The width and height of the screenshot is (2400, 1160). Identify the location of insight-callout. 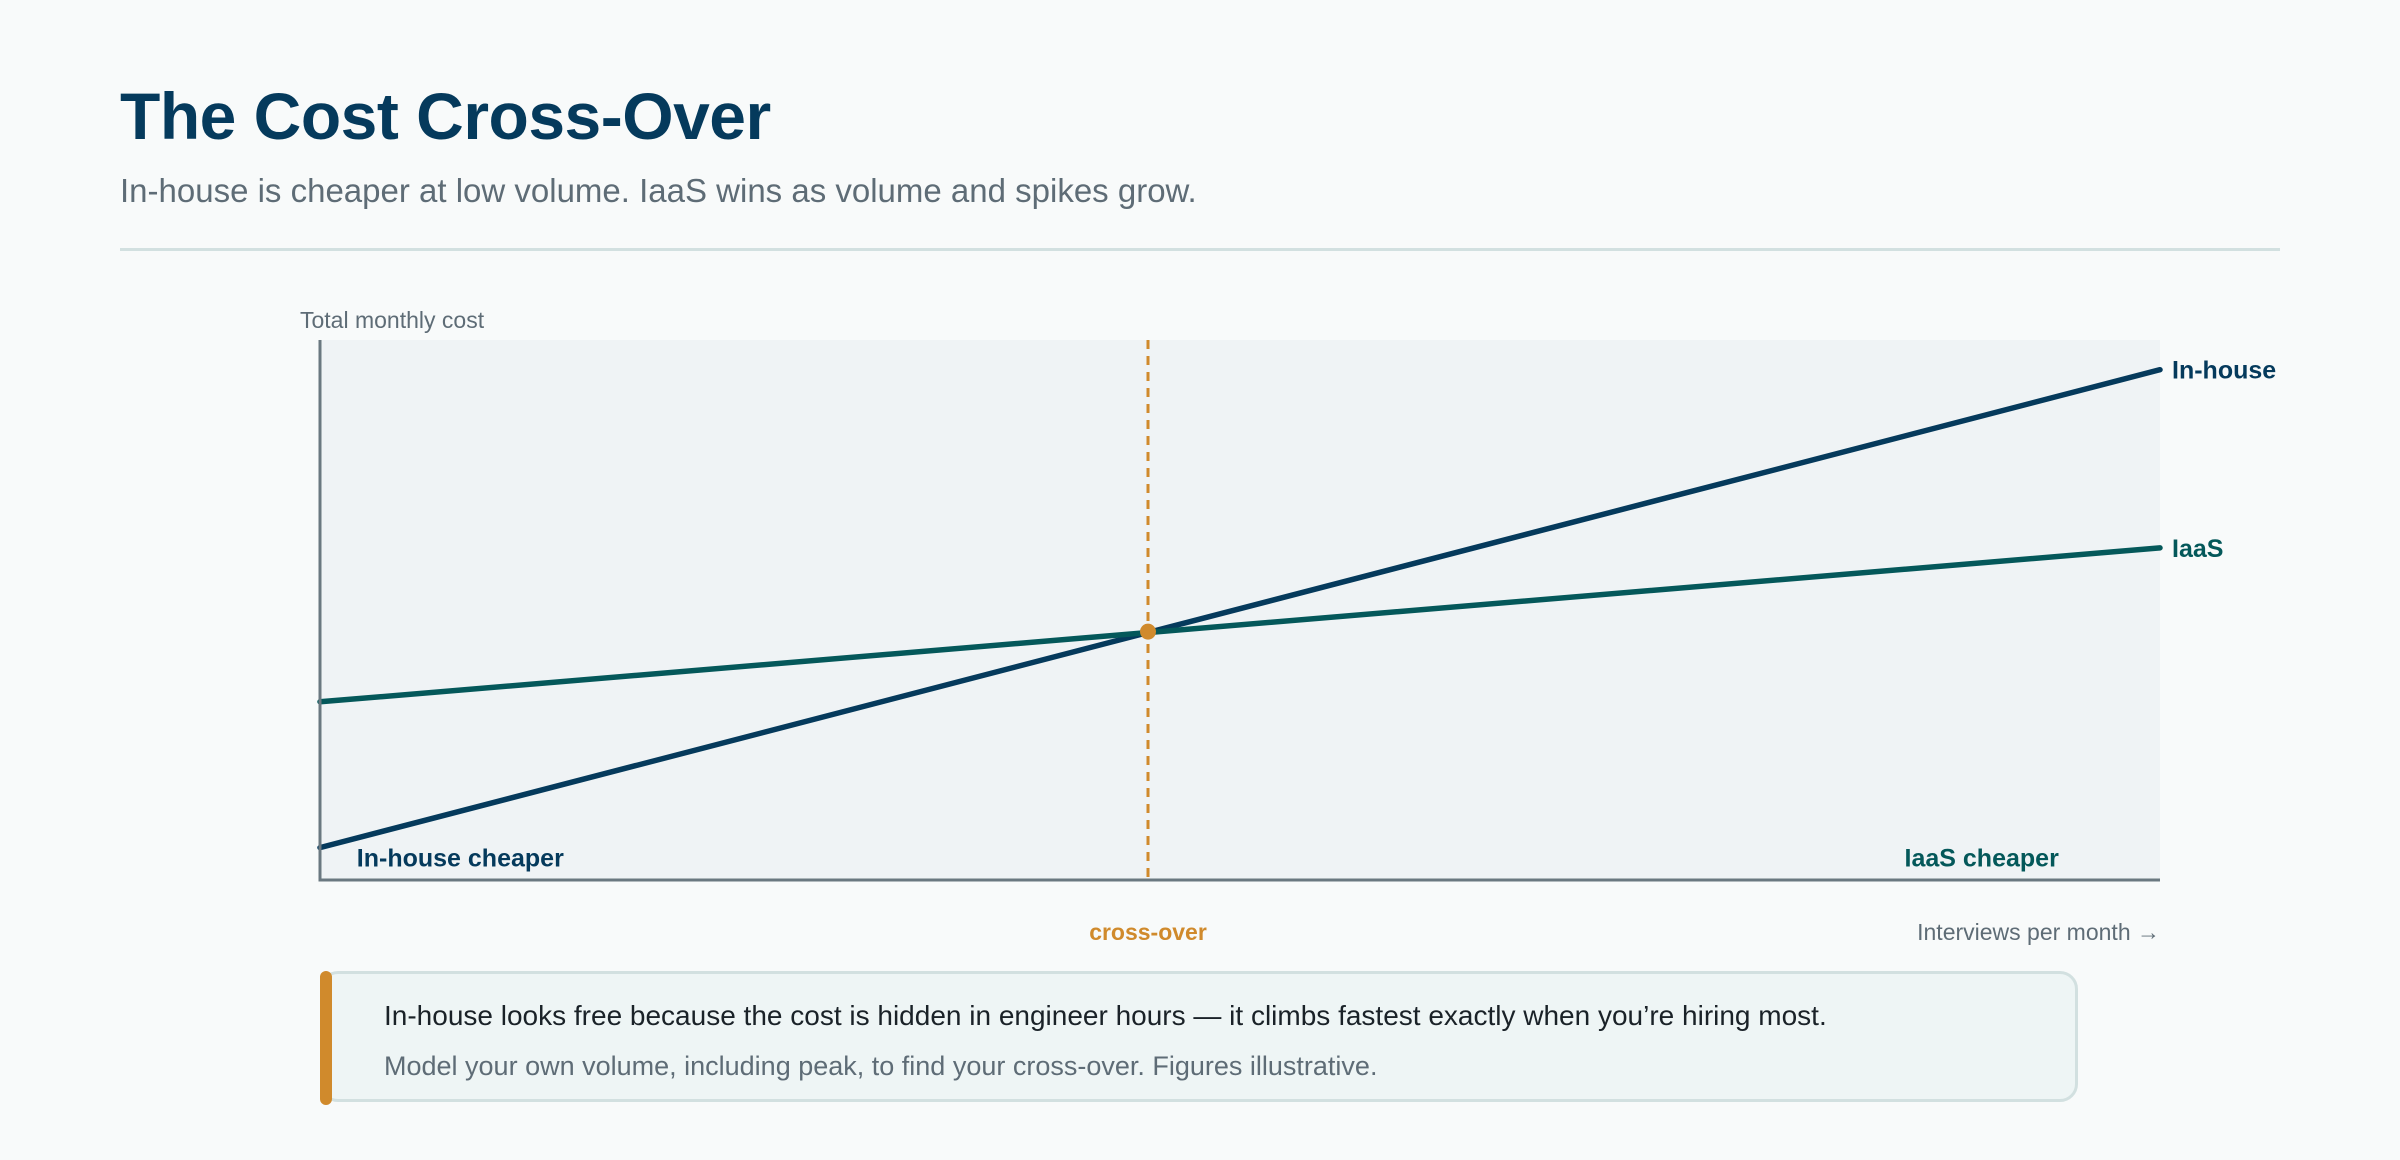
(1199, 1036).